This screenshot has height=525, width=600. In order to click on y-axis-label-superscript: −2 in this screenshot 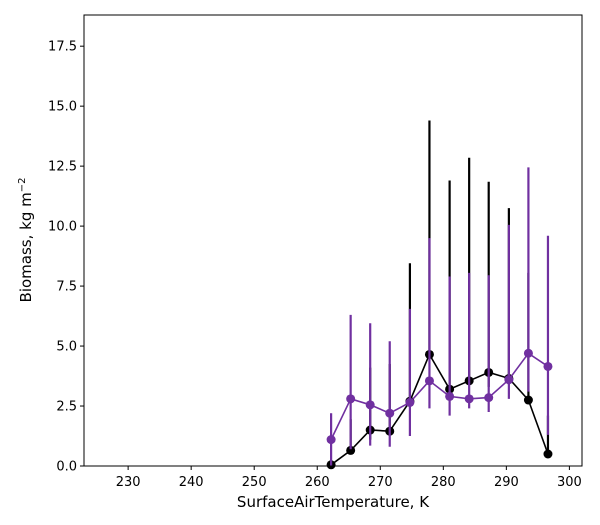, I will do `click(22, 185)`.